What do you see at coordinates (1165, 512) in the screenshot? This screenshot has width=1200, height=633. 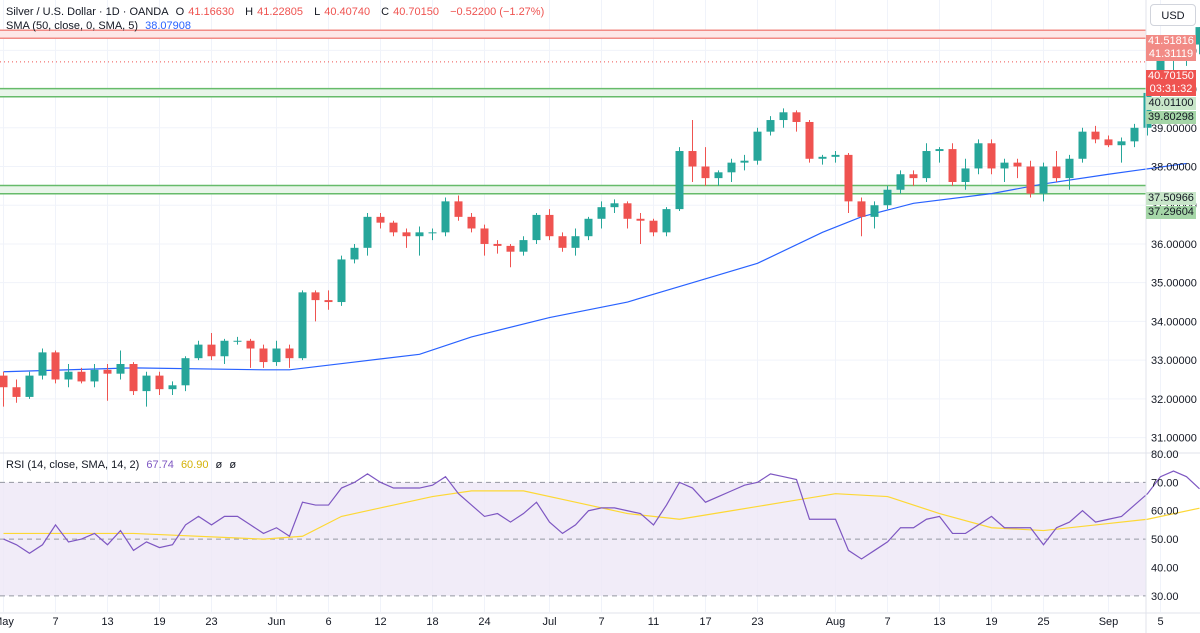 I see `rsi-tick-label: 60.00` at bounding box center [1165, 512].